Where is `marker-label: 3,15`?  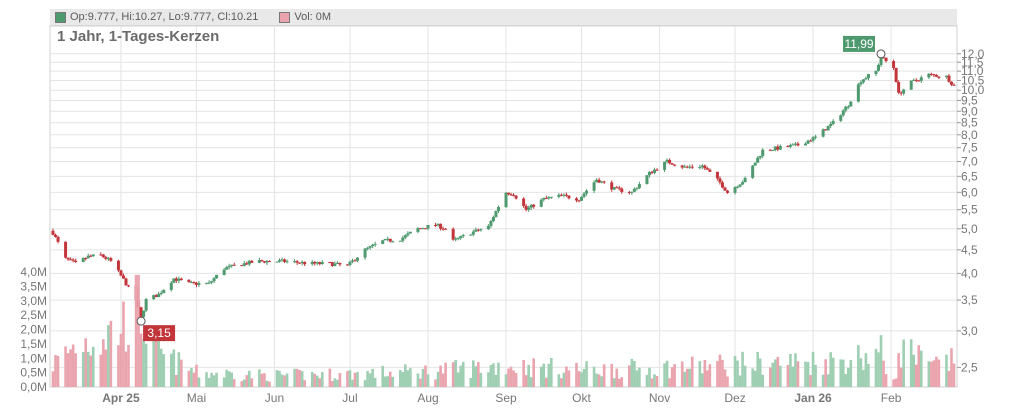 marker-label: 3,15 is located at coordinates (159, 333).